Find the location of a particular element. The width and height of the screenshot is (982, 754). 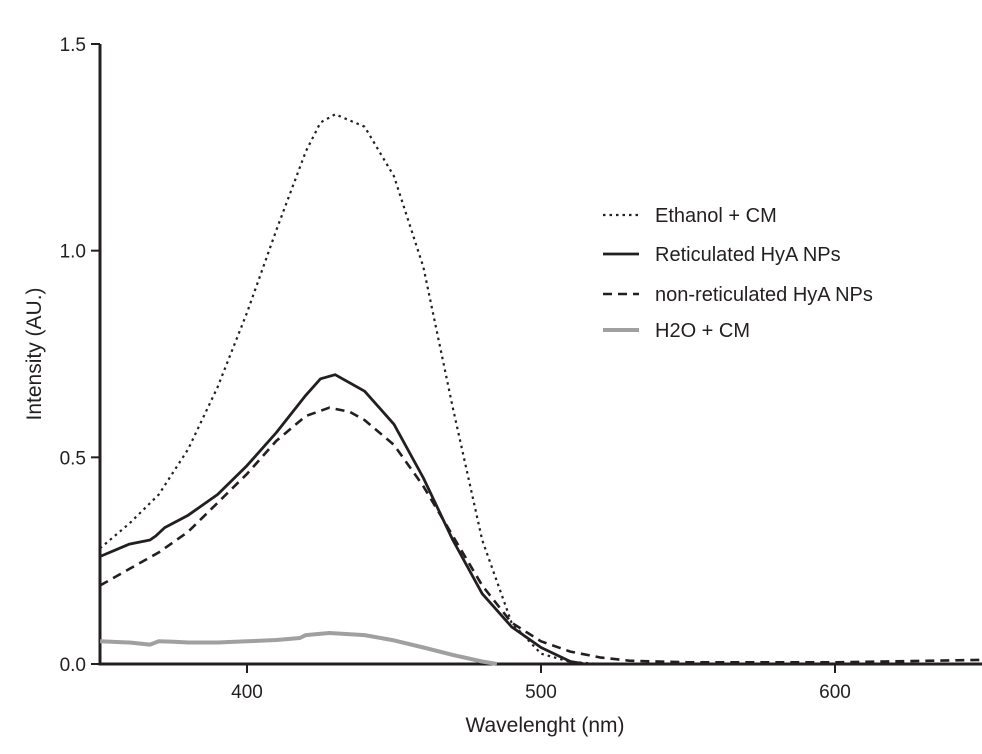

x-ticks: 400 500 600 is located at coordinates (541, 683).